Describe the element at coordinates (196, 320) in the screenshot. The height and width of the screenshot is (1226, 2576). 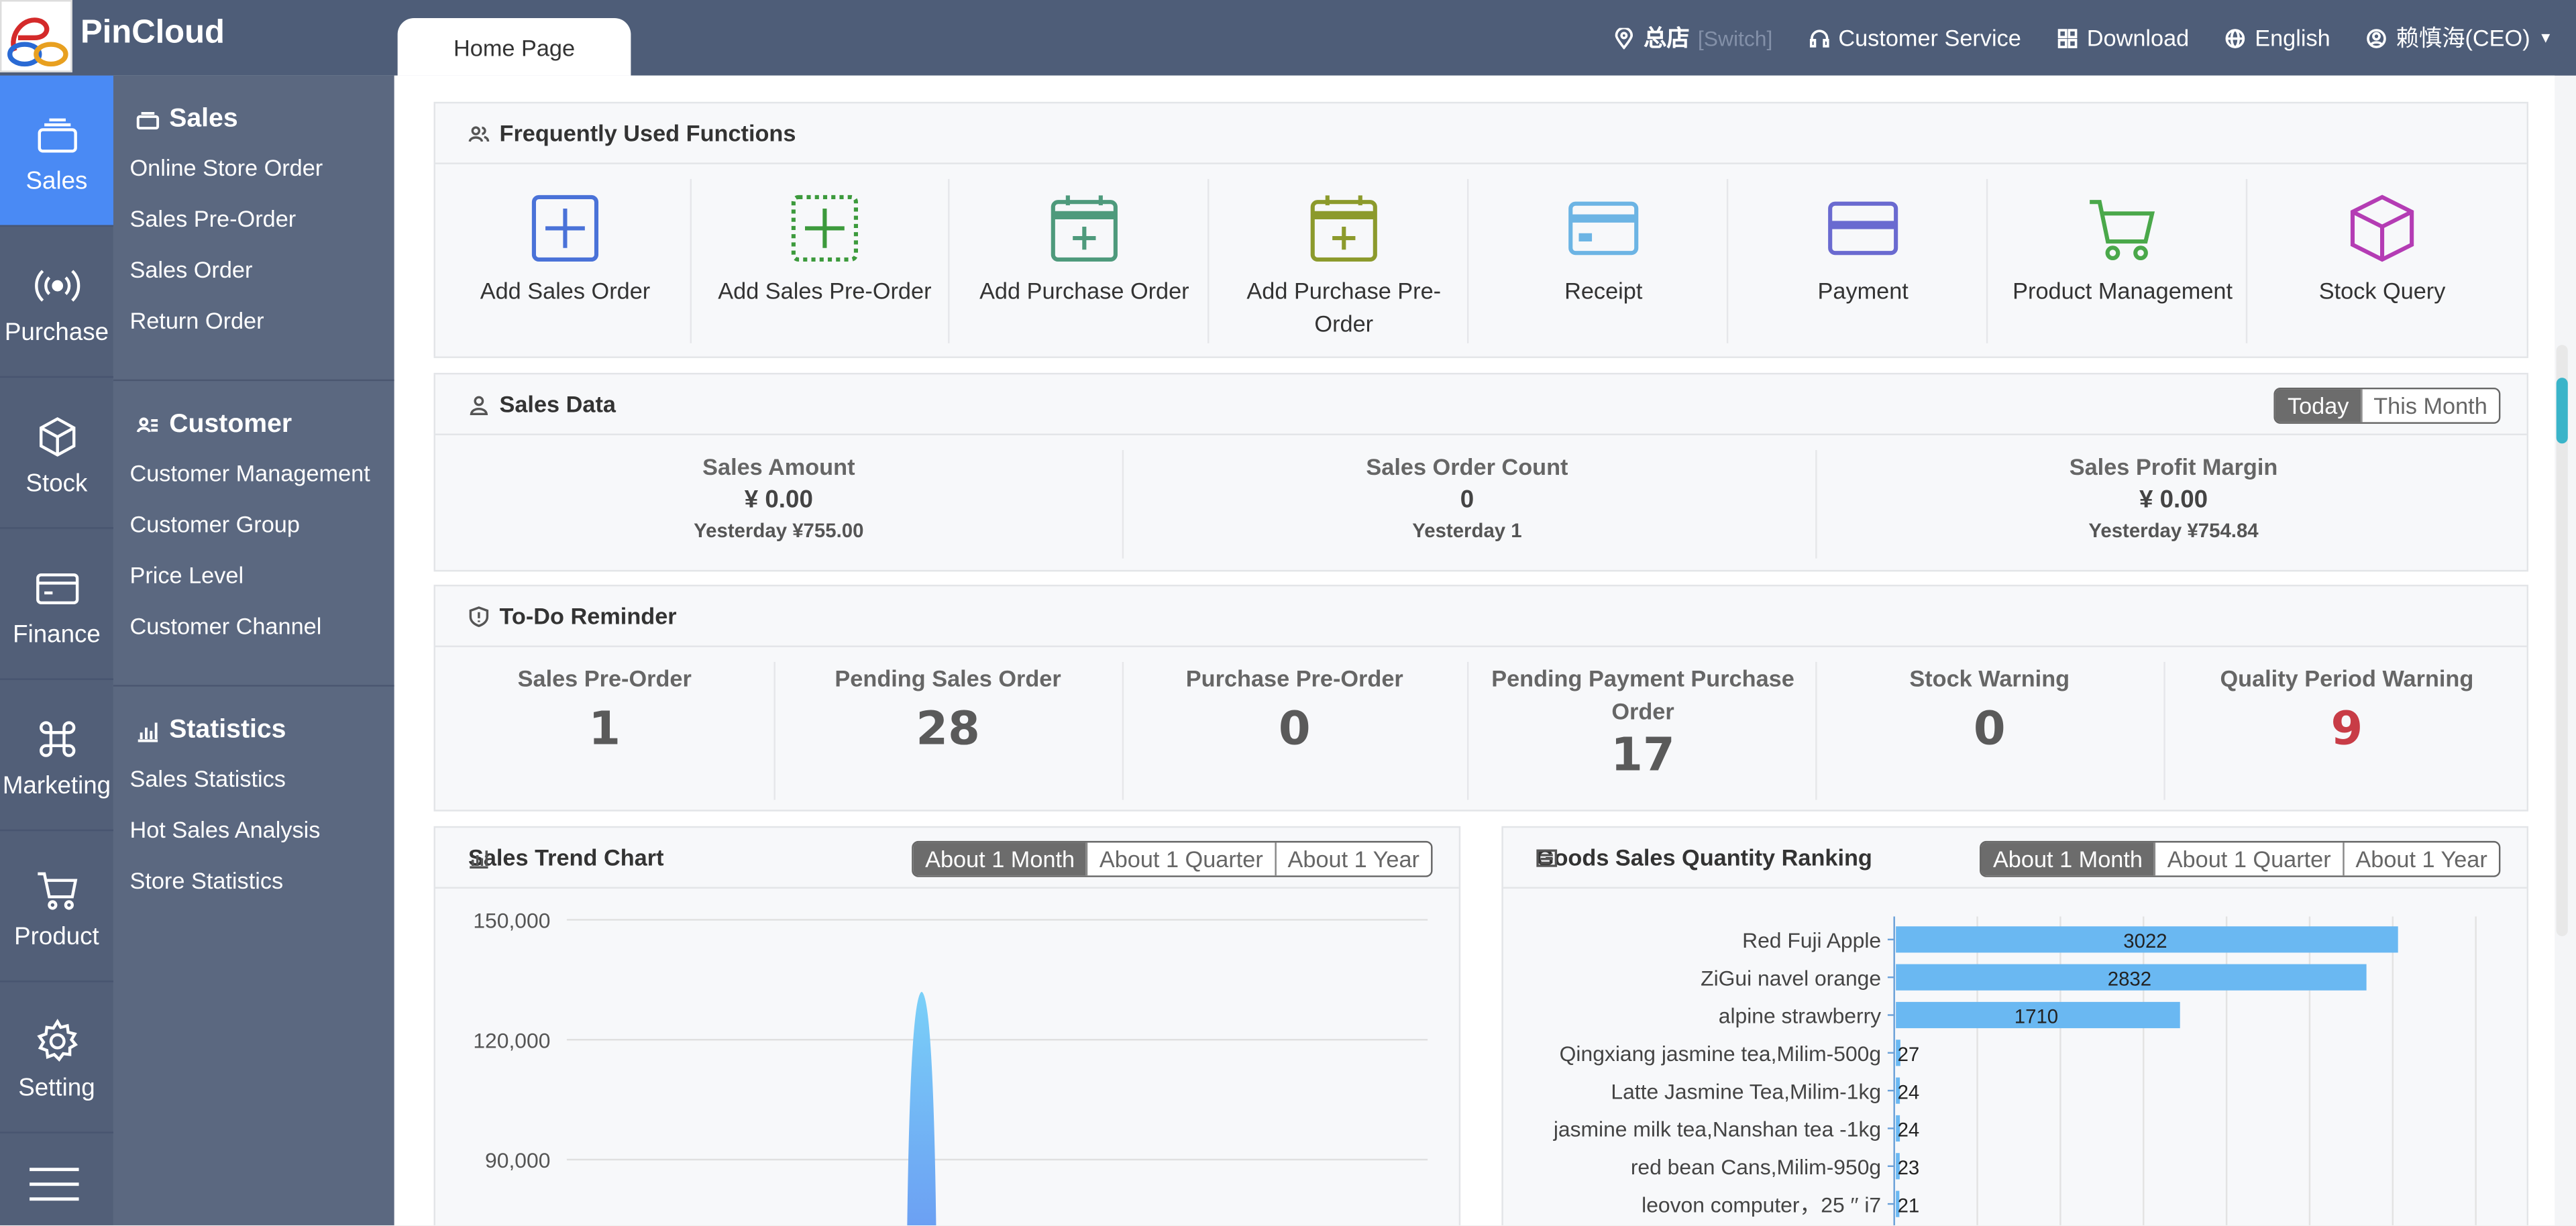
I see `submenu-item-return-order: Return Order` at that location.